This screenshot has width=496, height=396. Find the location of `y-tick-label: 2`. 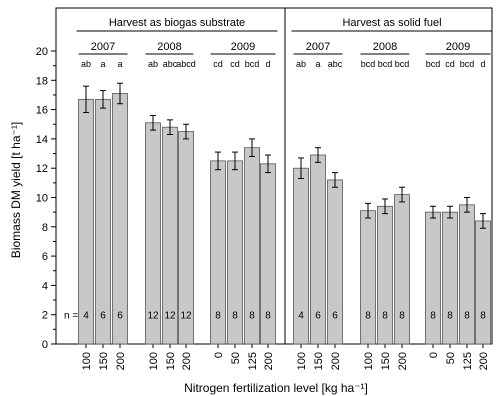

y-tick-label: 2 is located at coordinates (45, 316).